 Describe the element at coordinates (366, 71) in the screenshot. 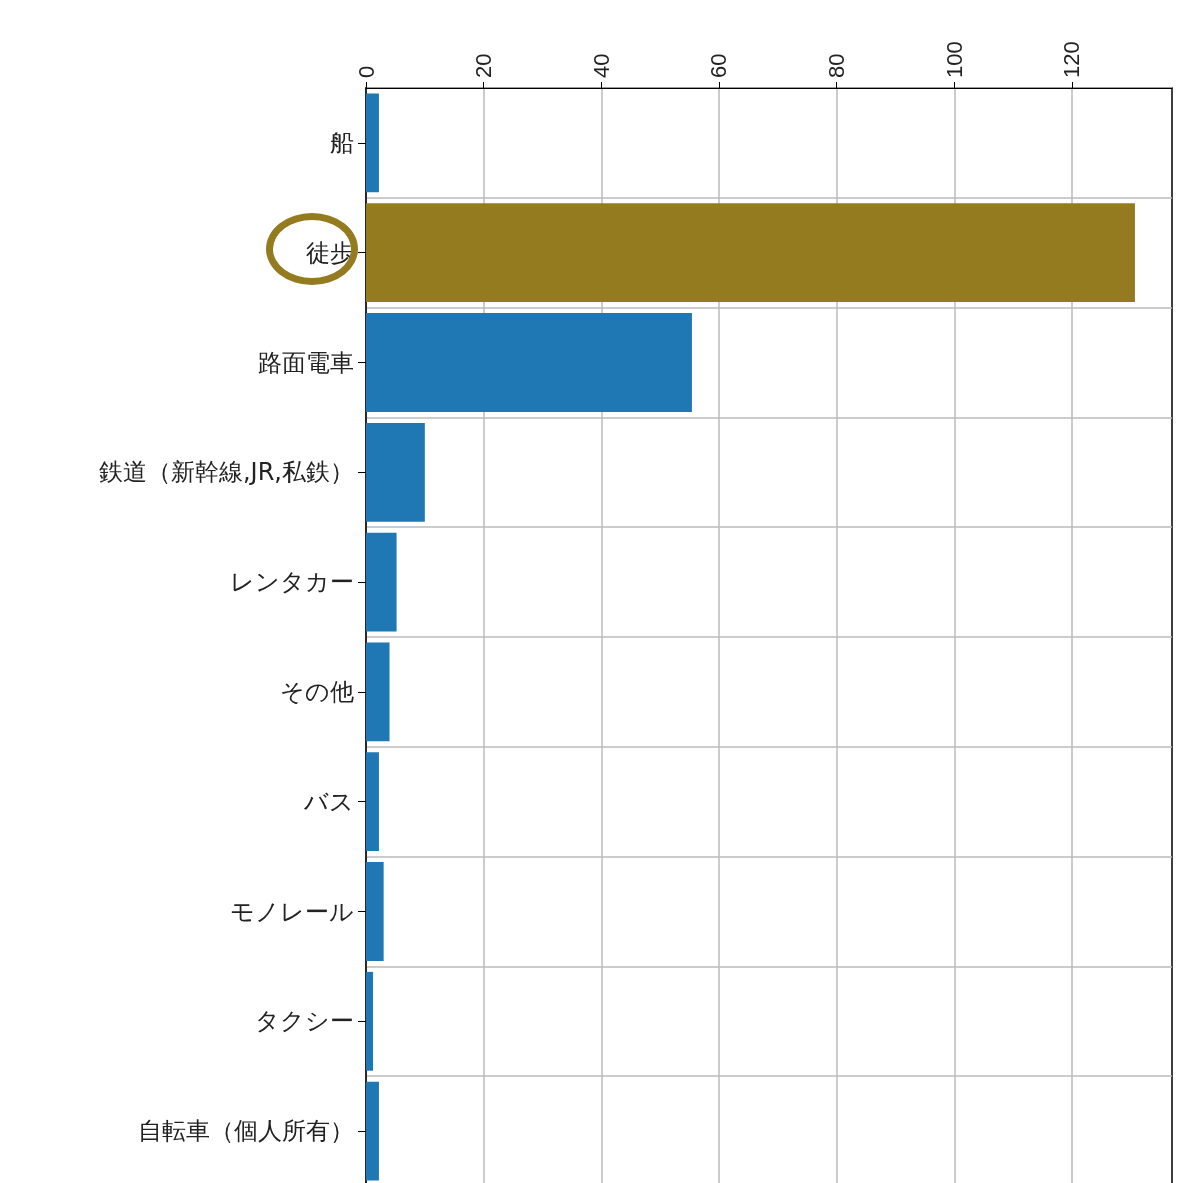

I see `x-tick-label: 0` at that location.